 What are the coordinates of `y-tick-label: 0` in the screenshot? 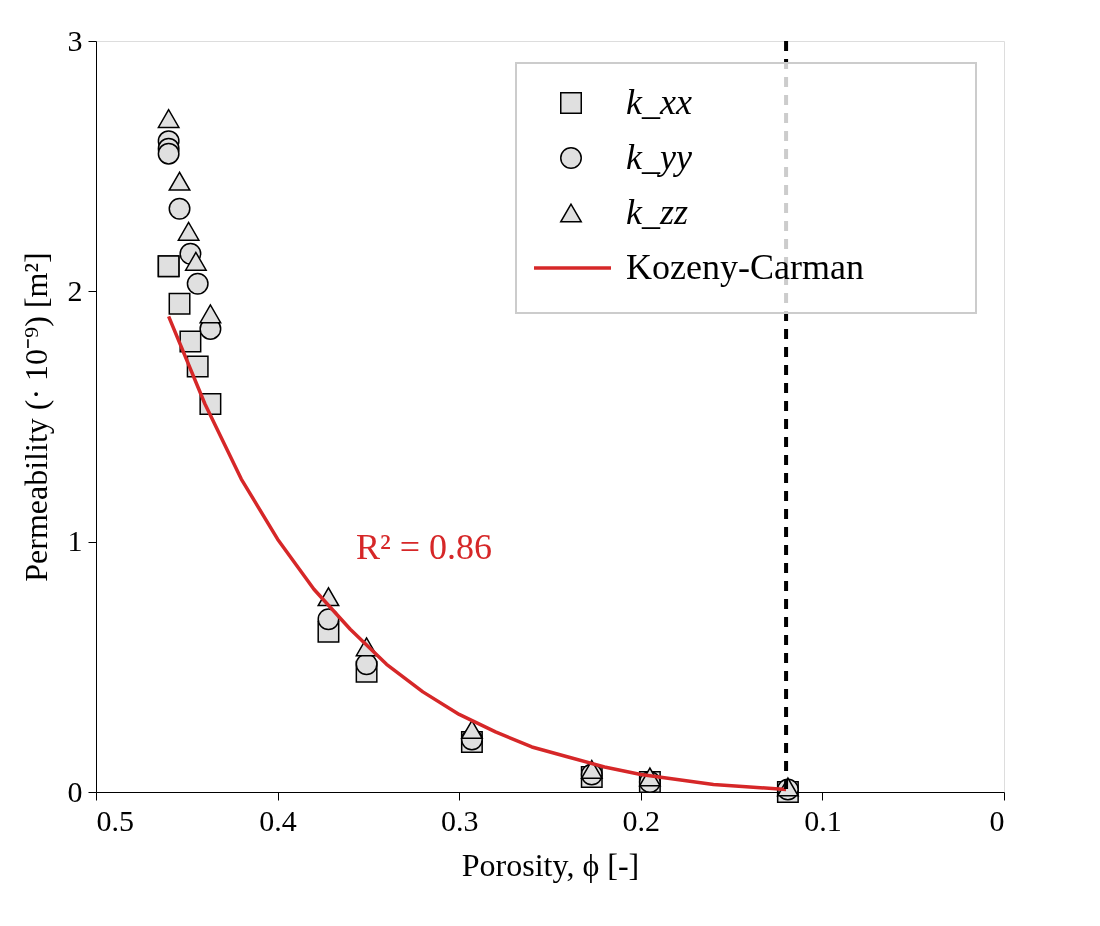 It's located at (75, 791).